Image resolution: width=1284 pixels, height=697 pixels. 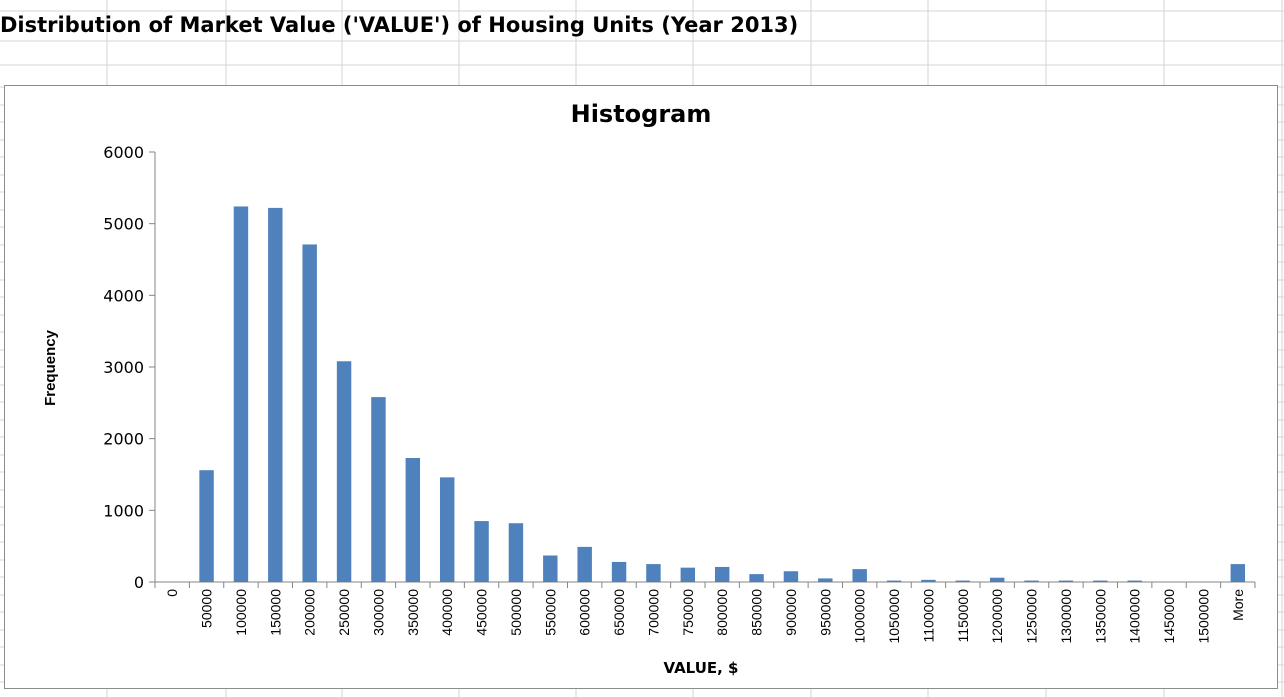 What do you see at coordinates (123, 152) in the screenshot?
I see `y-tick-label: 6000` at bounding box center [123, 152].